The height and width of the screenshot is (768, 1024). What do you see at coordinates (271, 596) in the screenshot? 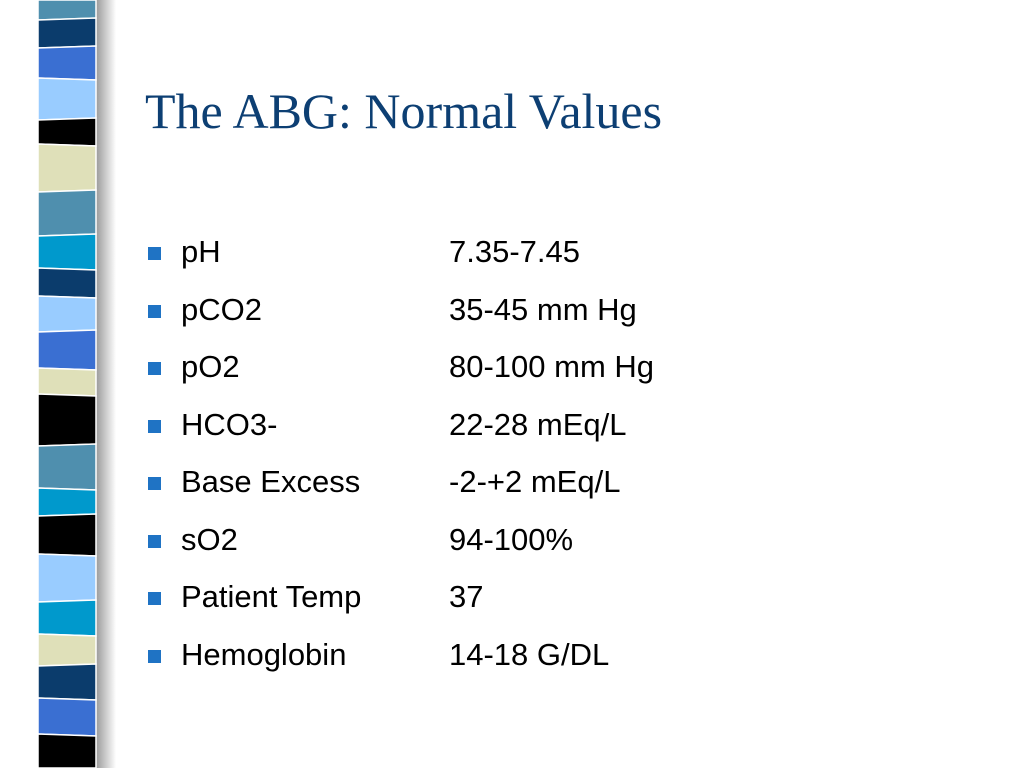
I see `item-label: Patient Temp` at bounding box center [271, 596].